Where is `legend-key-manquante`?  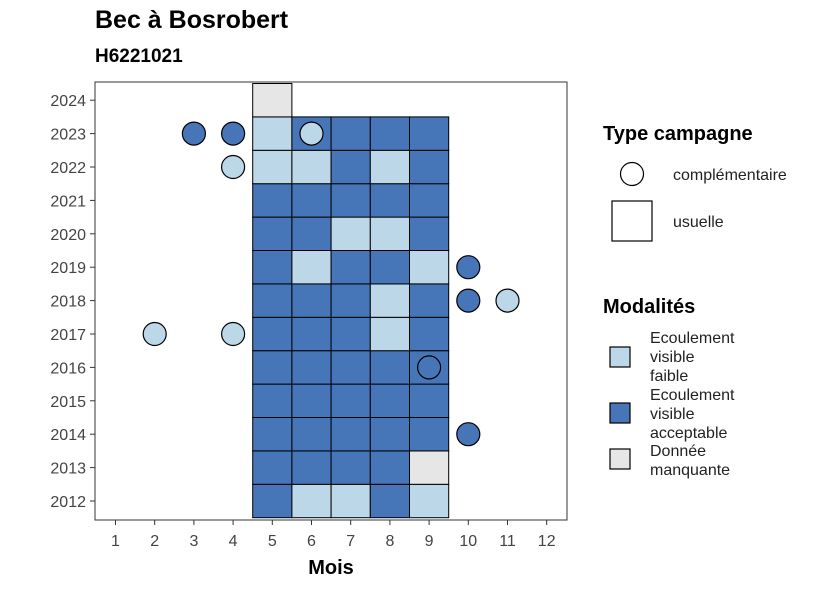 legend-key-manquante is located at coordinates (620, 459).